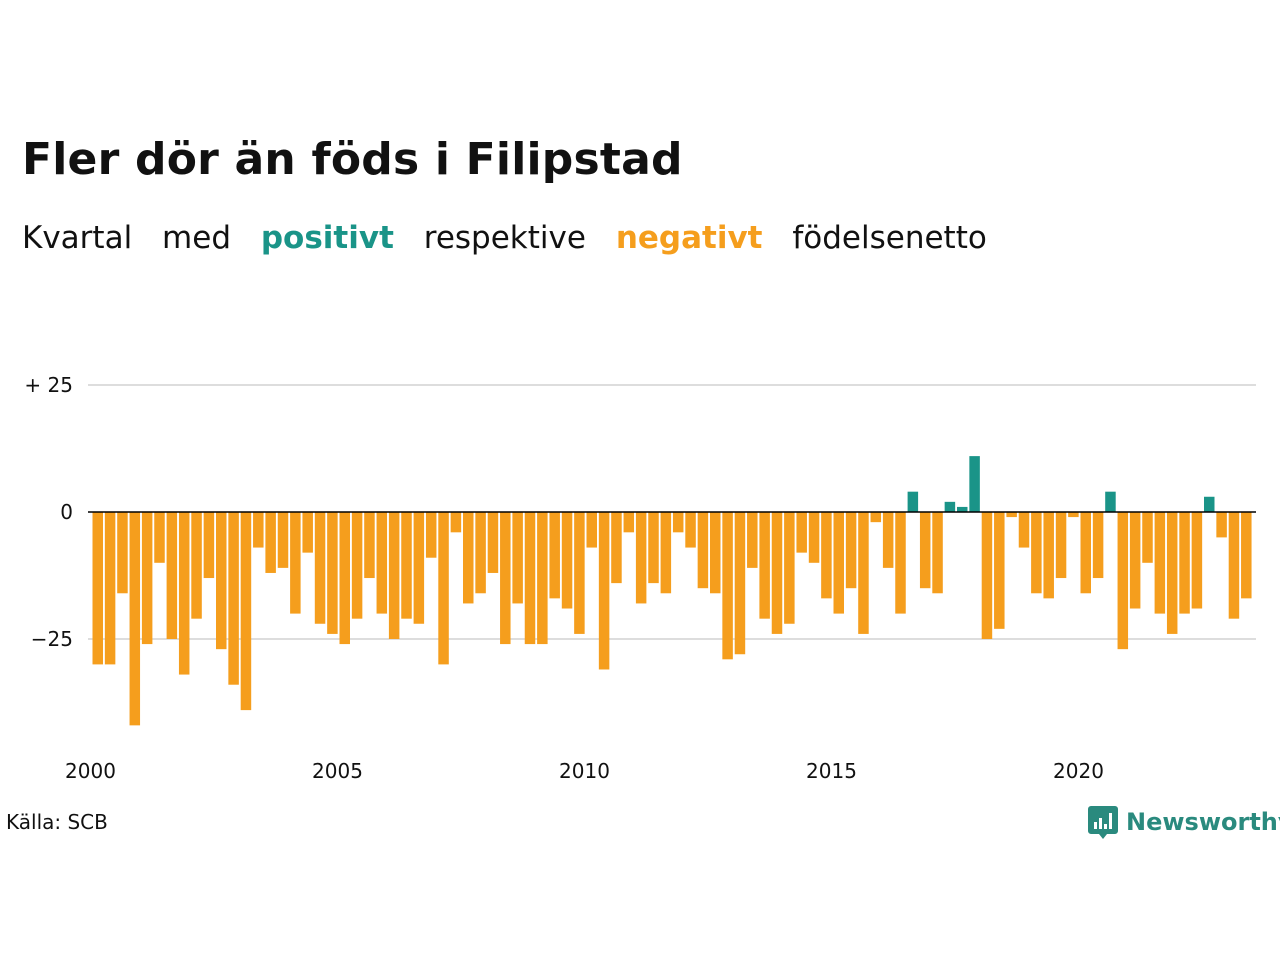  I want to click on subtitle-text-fodelsenetto: födelsenetto, so click(889, 238).